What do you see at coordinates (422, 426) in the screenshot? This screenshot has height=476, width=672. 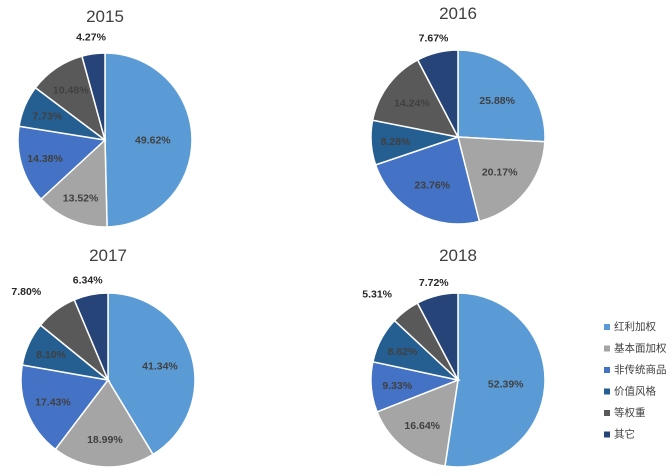 I see `data-label: 16.64%` at bounding box center [422, 426].